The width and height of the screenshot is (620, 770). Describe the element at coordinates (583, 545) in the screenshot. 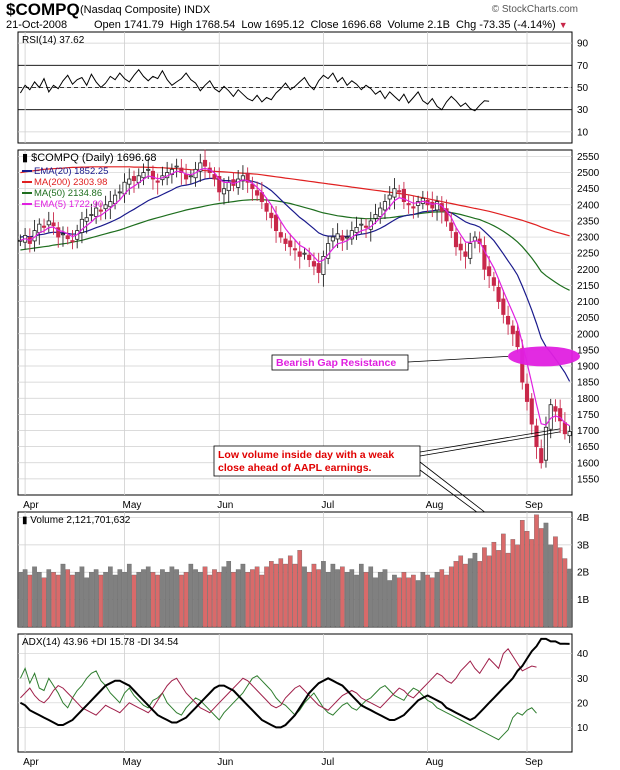

I see `volume-tick-label: 3B` at that location.